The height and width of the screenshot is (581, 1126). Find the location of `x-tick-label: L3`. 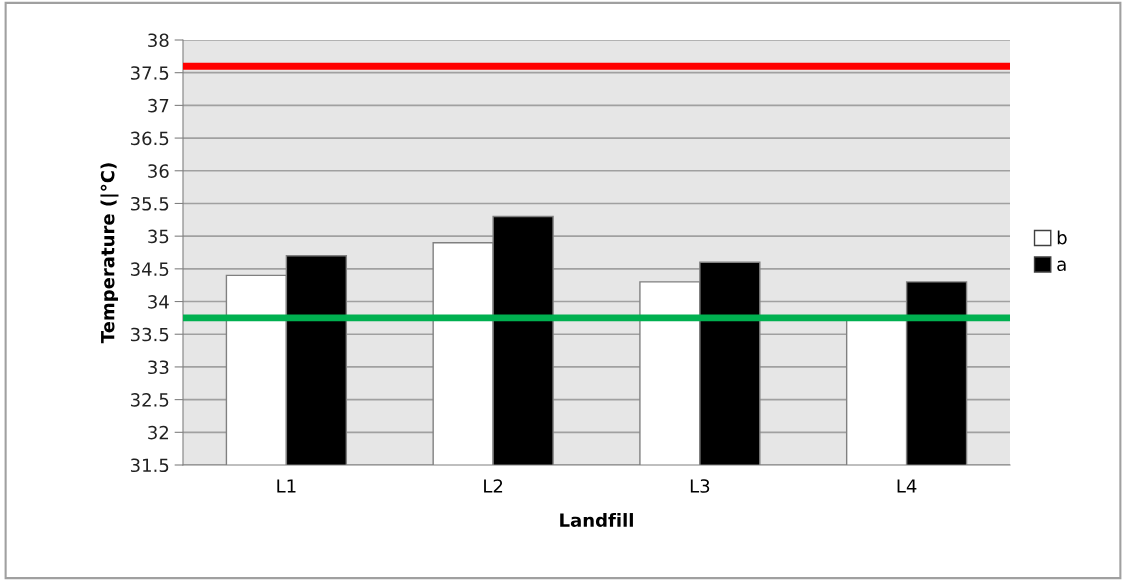

x-tick-label: L3 is located at coordinates (700, 486).